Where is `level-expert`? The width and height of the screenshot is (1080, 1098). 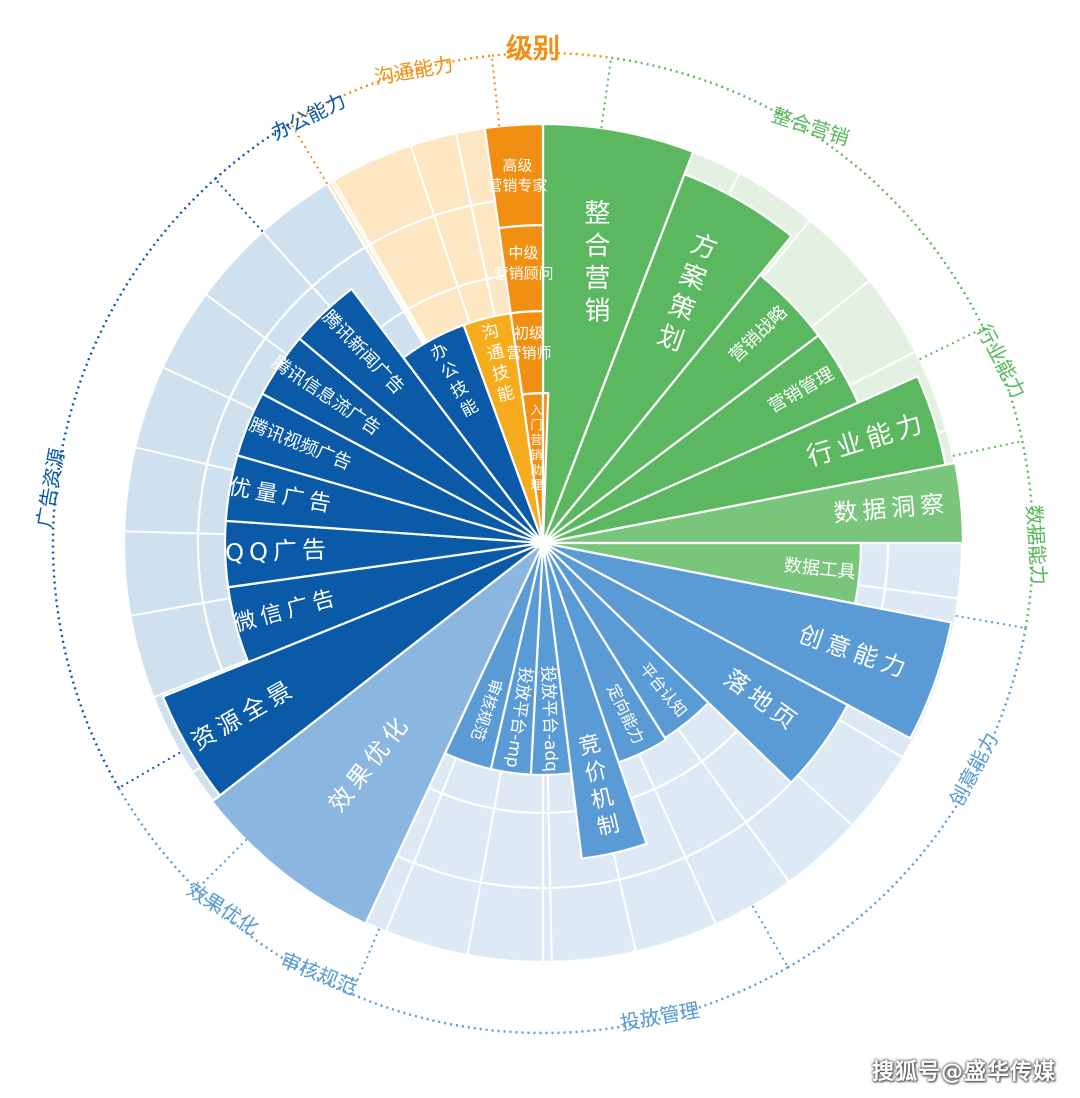 level-expert is located at coordinates (514, 176).